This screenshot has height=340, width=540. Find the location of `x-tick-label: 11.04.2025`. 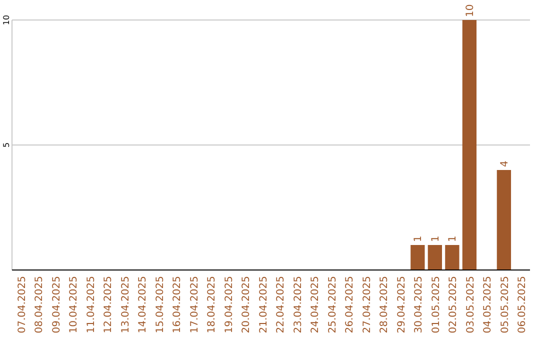

x-tick-label: 11.04.2025 is located at coordinates (91, 305).